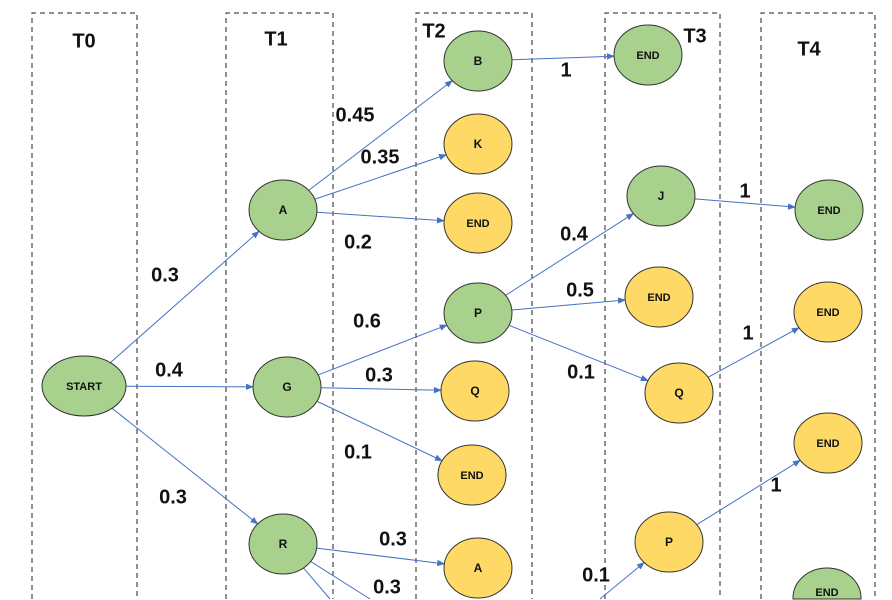 This screenshot has height=600, width=892. I want to click on state-node-j: J, so click(661, 196).